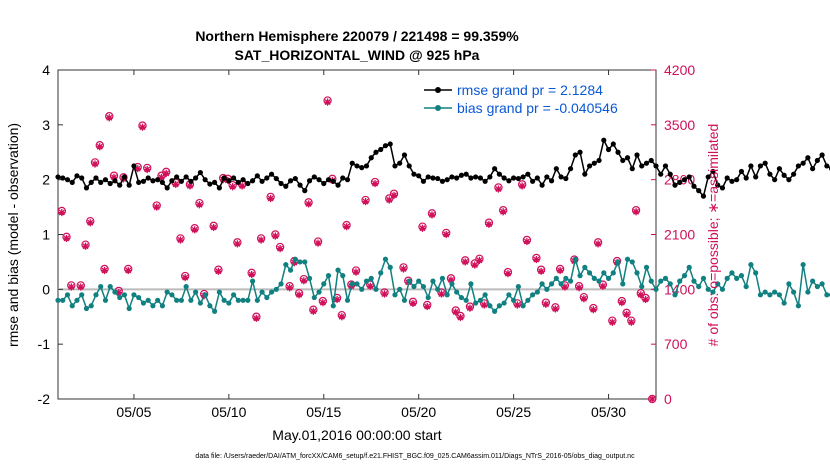 This screenshot has width=830, height=470. I want to click on y2-tick-label: 700, so click(676, 344).